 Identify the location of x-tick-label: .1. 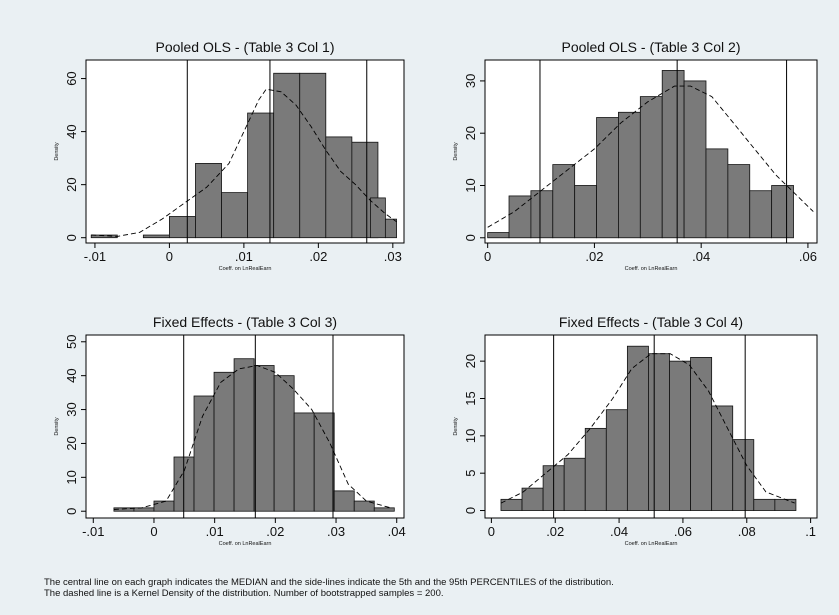
(810, 531).